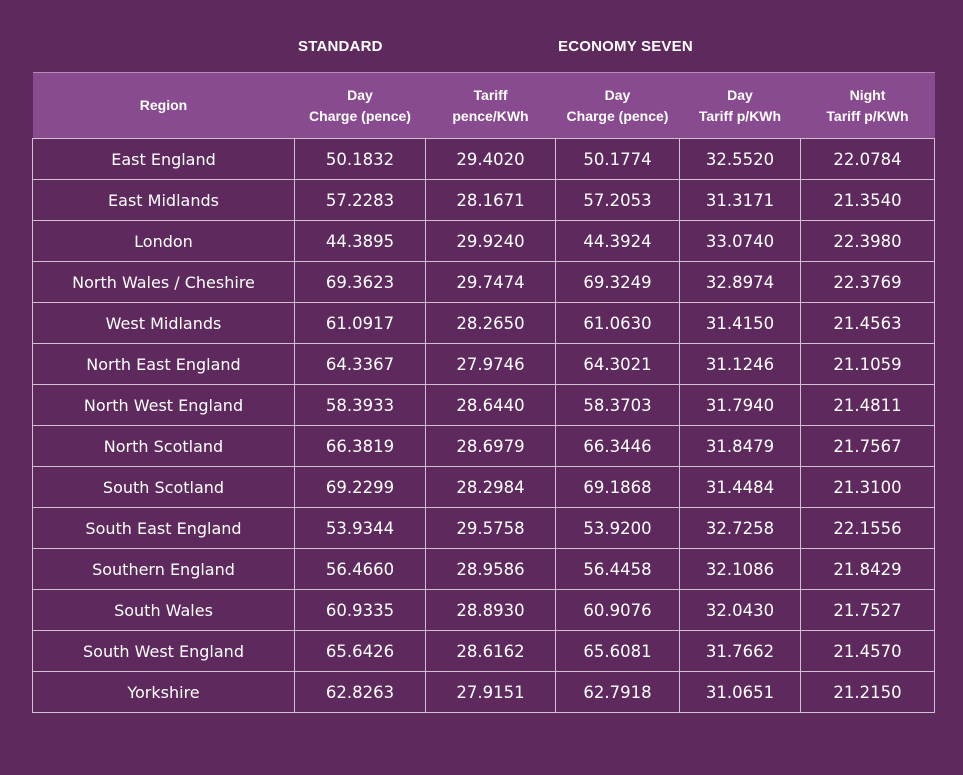 Image resolution: width=963 pixels, height=775 pixels. I want to click on economy-day-tariff-cell: 31.3171, so click(740, 200).